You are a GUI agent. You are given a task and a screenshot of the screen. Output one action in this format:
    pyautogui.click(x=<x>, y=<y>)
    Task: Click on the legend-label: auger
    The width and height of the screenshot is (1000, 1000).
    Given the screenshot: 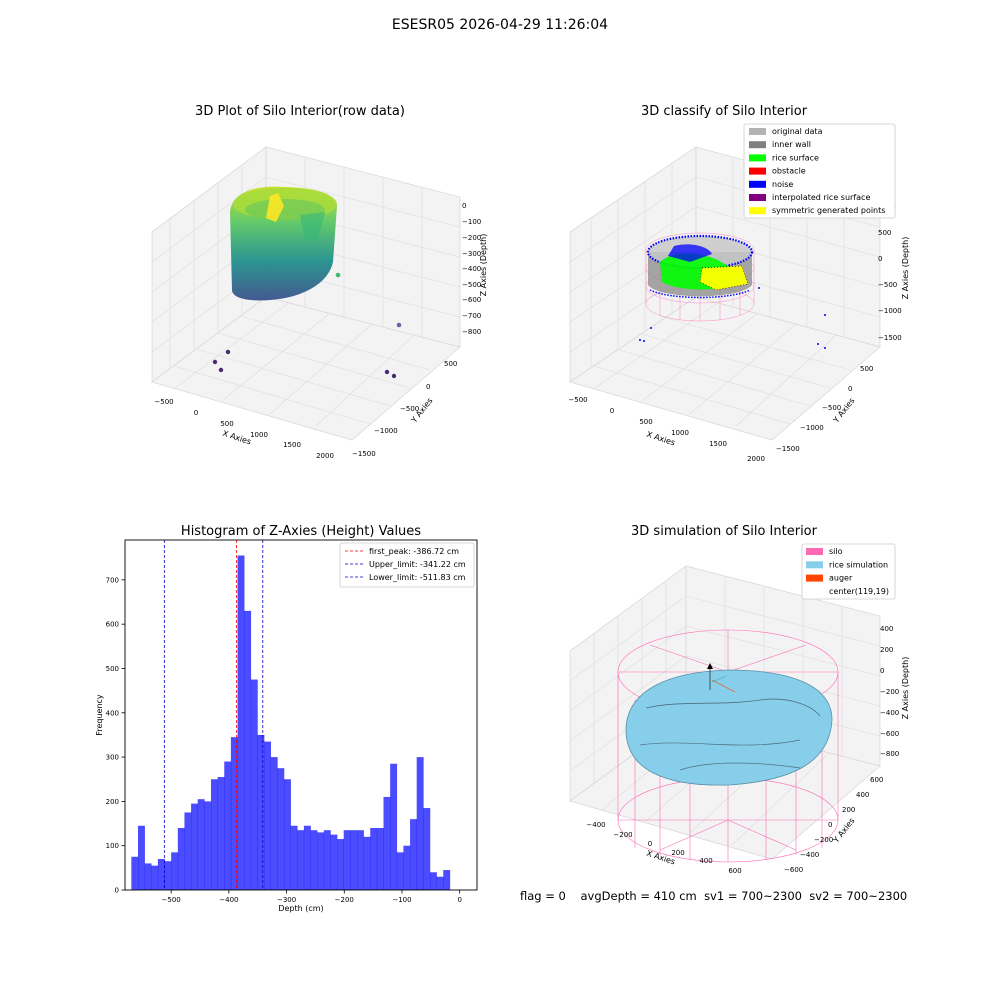 What is the action you would take?
    pyautogui.click(x=841, y=578)
    